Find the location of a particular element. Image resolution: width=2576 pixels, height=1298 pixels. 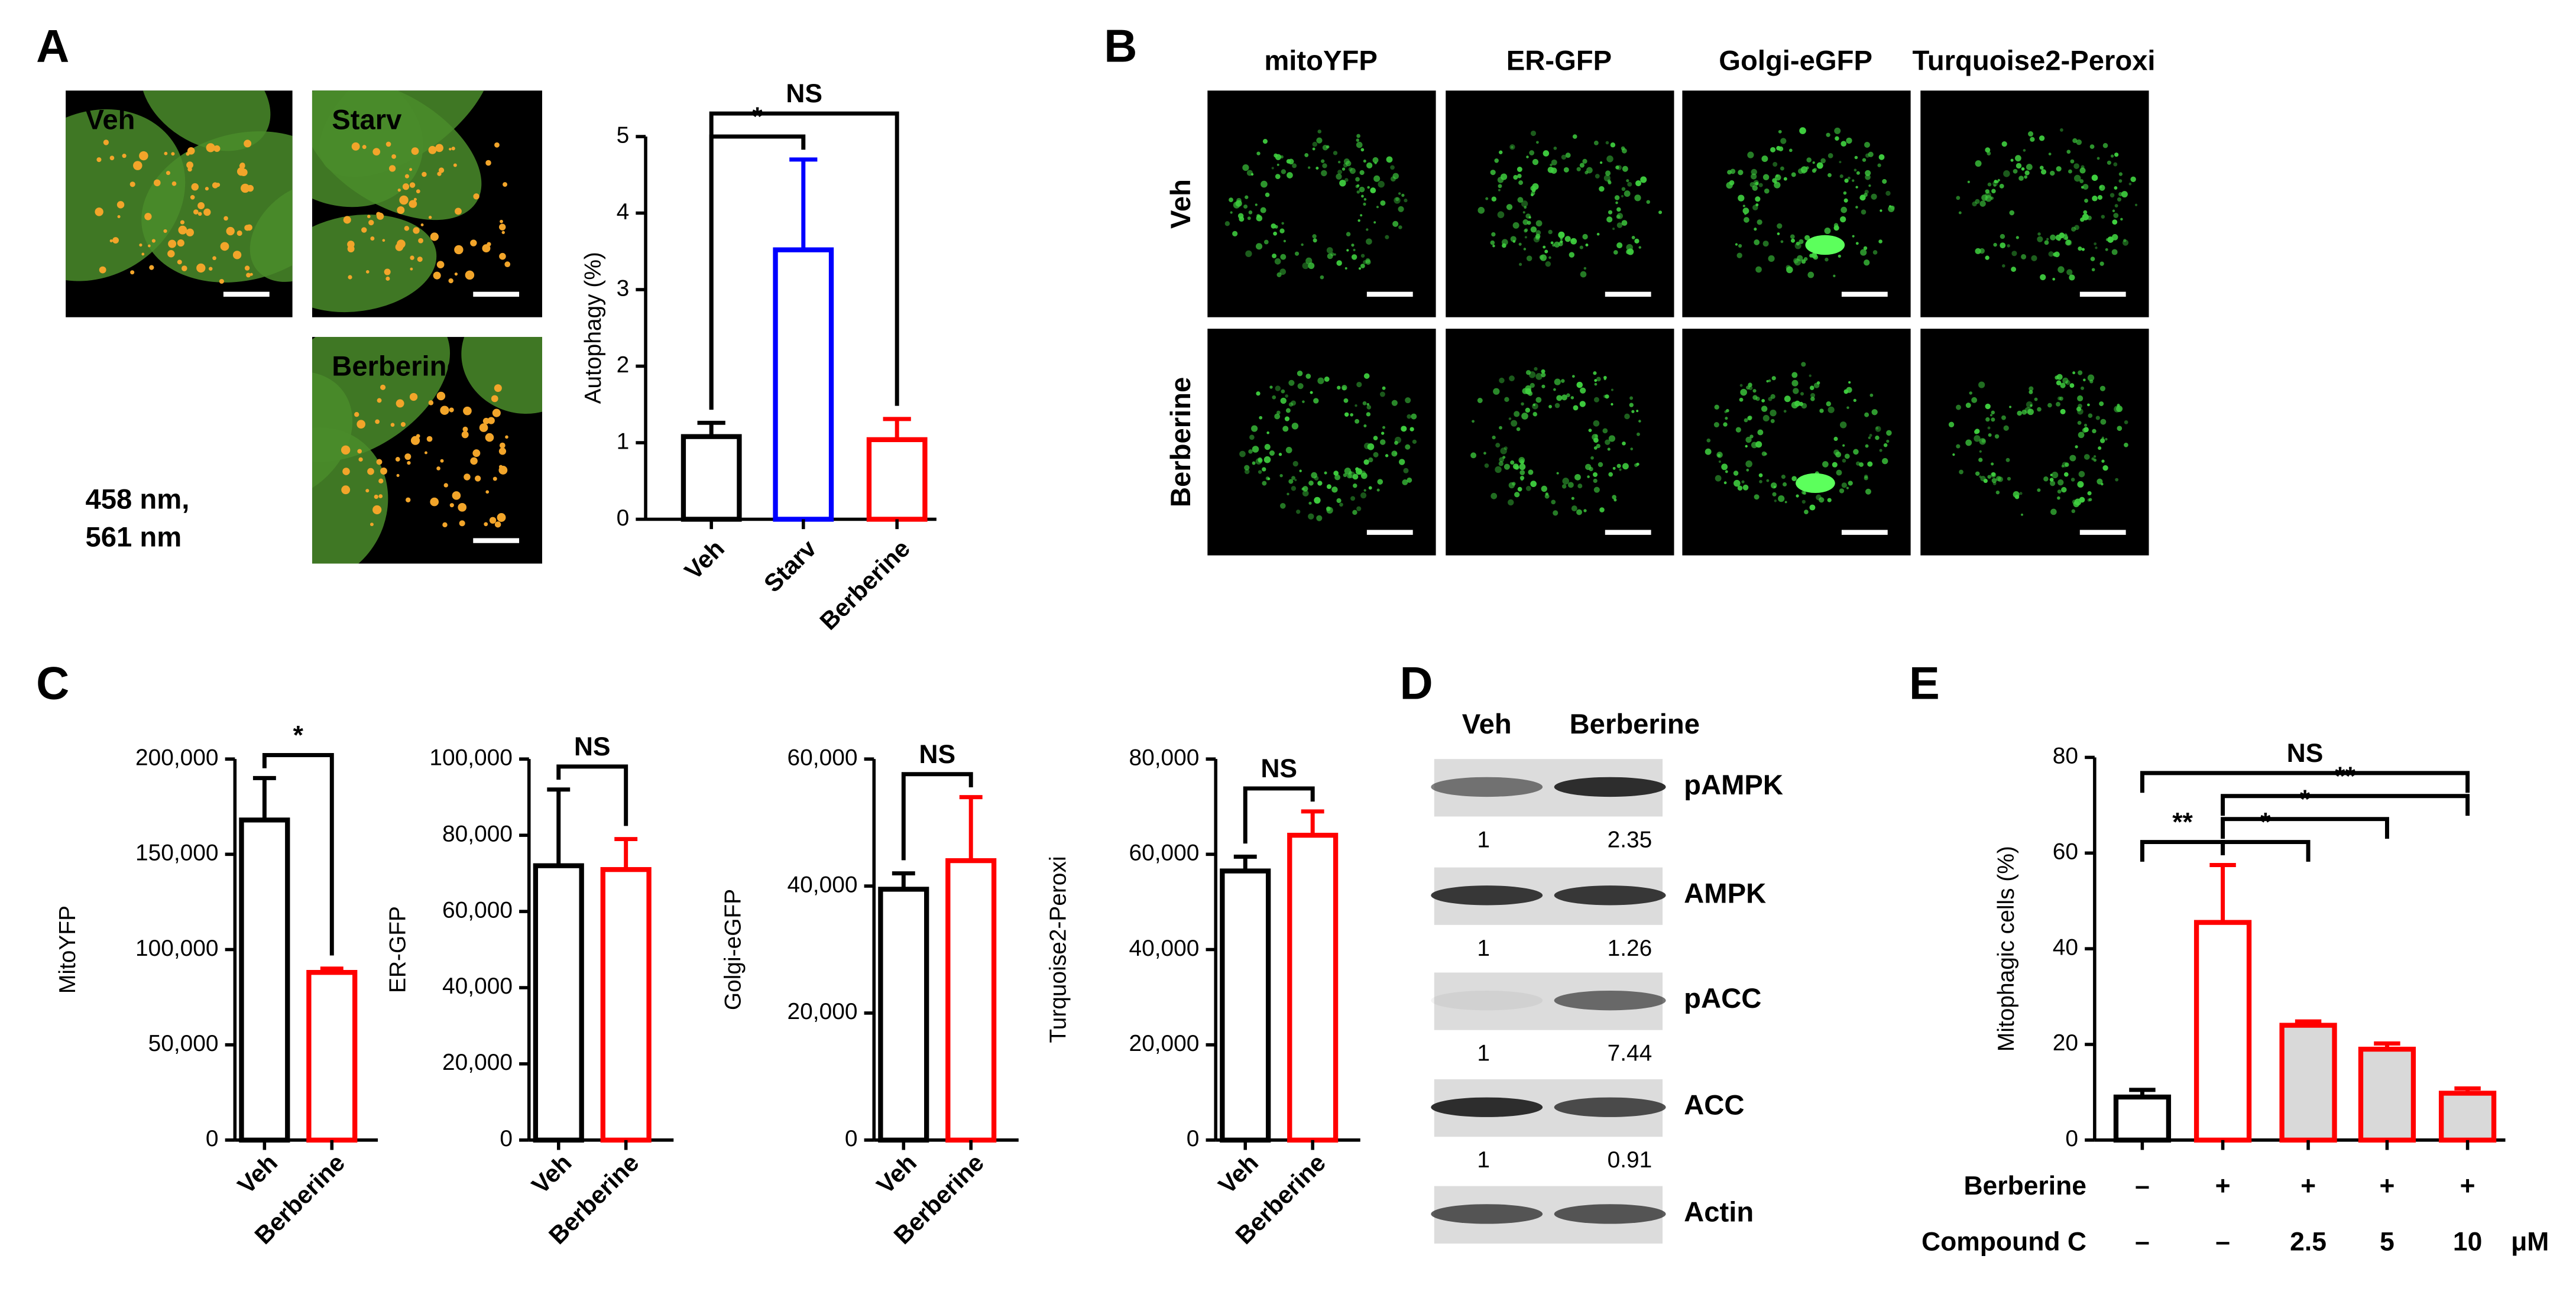

micrograph-content is located at coordinates (1810, 202).